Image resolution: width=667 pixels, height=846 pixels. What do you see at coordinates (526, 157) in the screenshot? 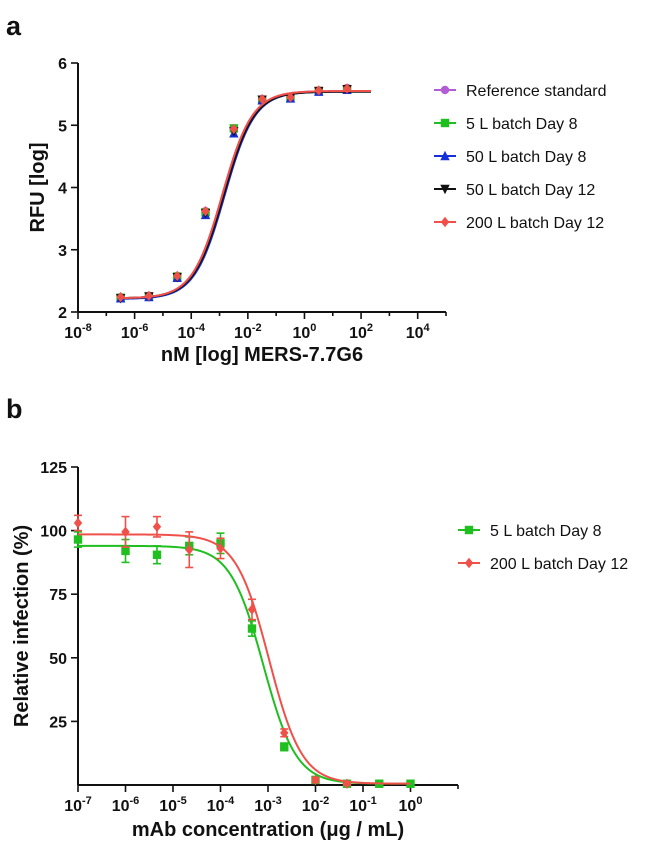
I see `legend-label: 50 L batch Day 8` at bounding box center [526, 157].